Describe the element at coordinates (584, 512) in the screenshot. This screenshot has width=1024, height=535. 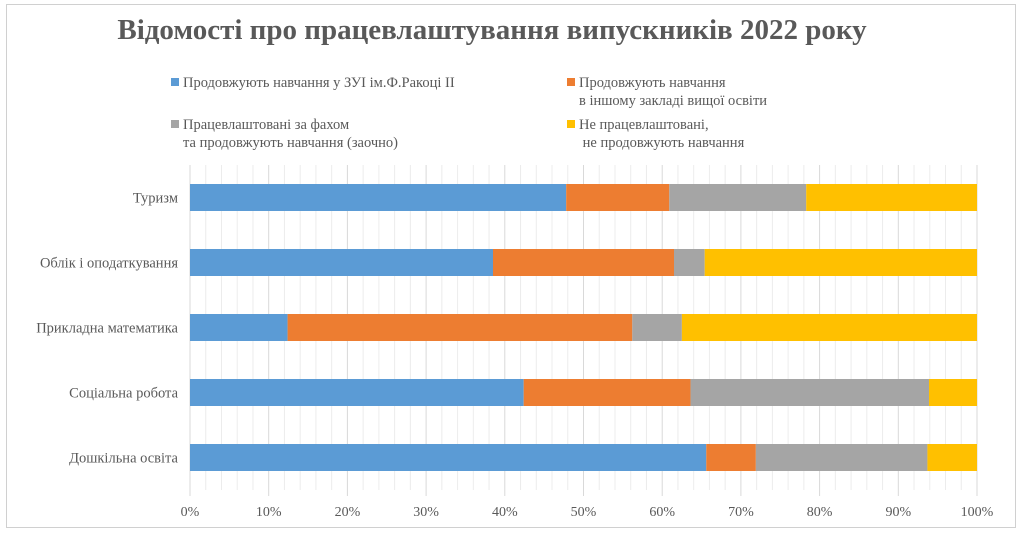
I see `x-tick-label: 50%` at that location.